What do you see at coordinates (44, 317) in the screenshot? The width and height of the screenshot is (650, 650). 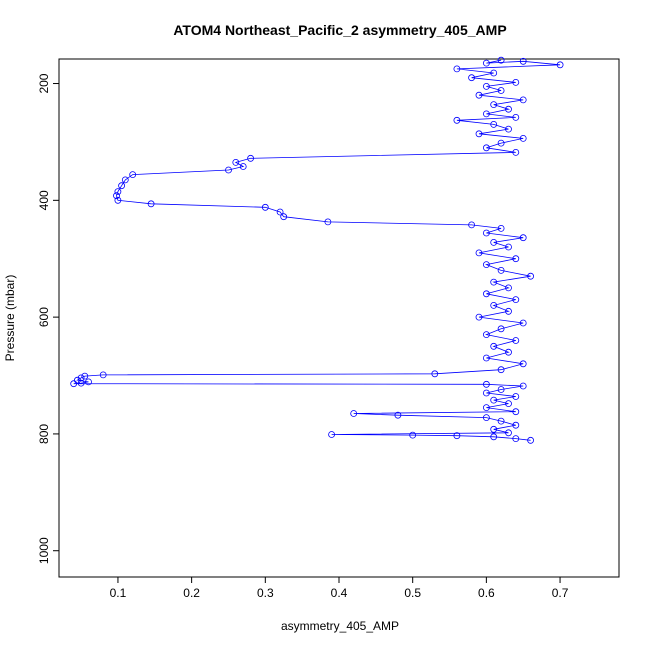 I see `y-tick-label: 600` at bounding box center [44, 317].